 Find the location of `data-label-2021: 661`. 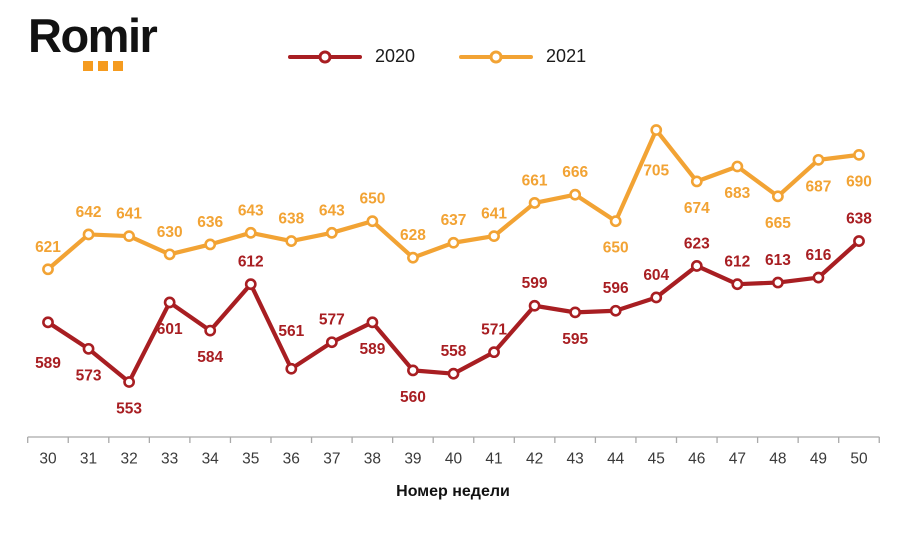

data-label-2021: 661 is located at coordinates (535, 180).